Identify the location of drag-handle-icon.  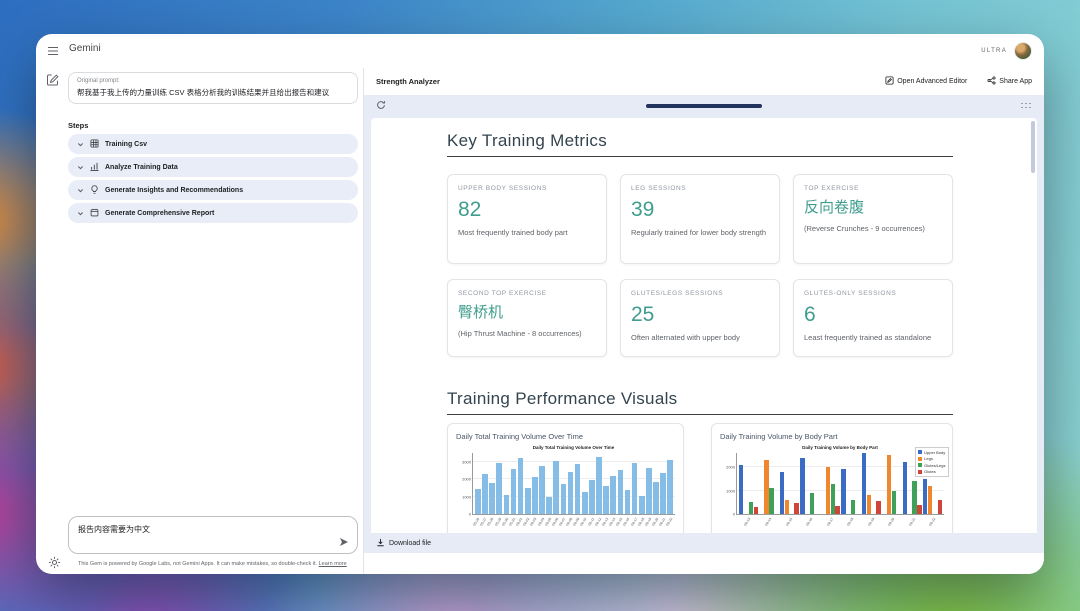
(1026, 106).